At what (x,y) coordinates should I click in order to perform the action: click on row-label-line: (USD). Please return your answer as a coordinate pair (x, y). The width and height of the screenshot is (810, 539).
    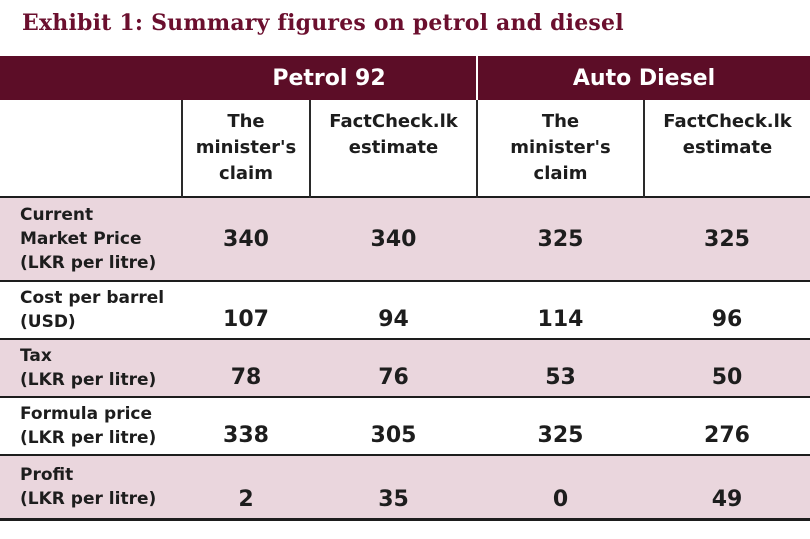
    Looking at the image, I should click on (48, 322).